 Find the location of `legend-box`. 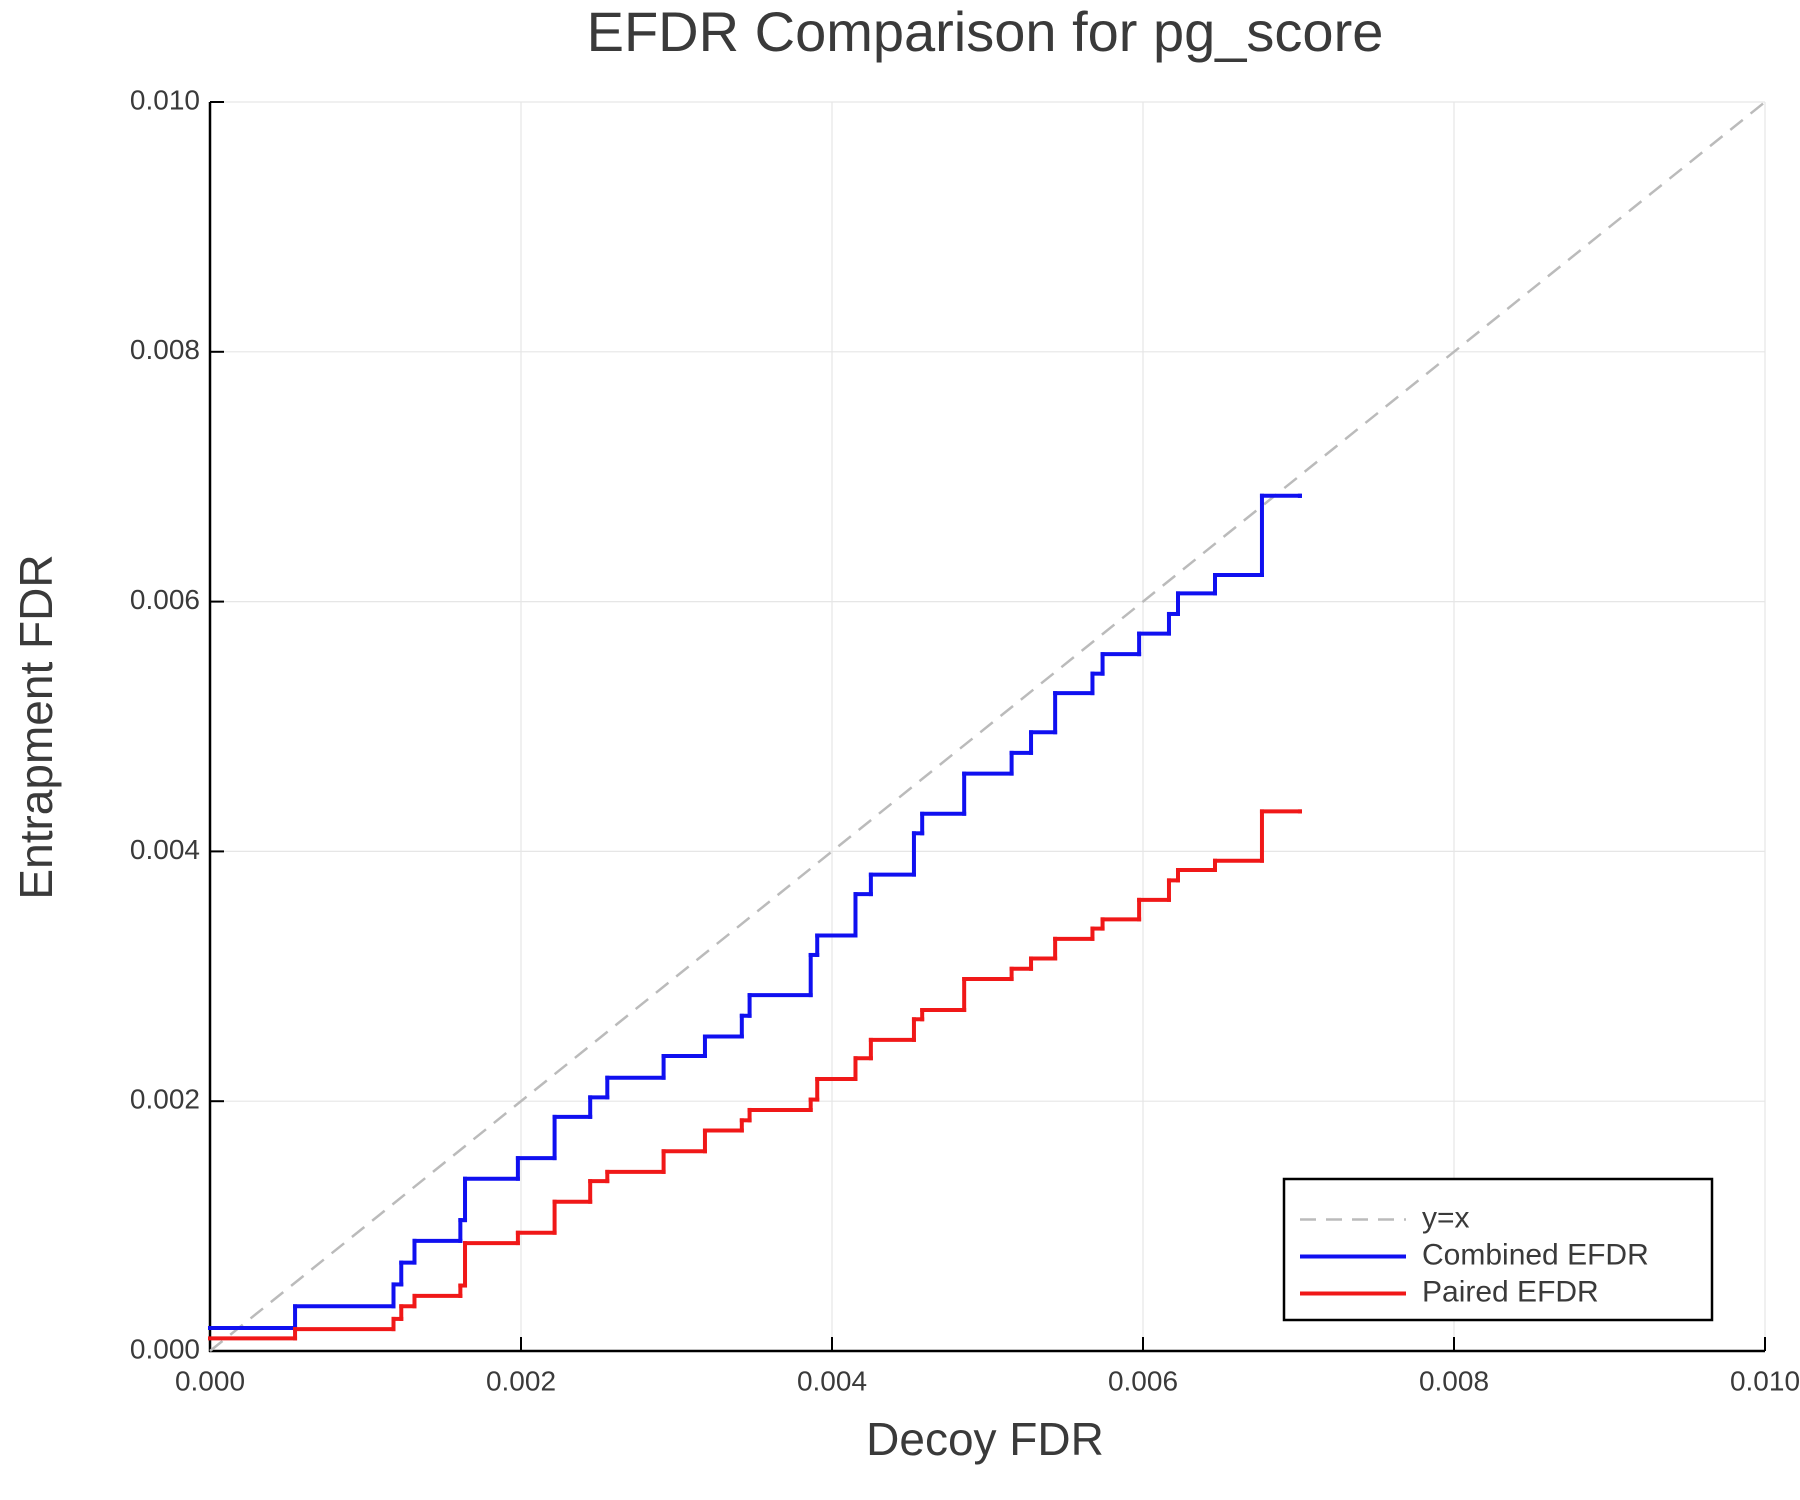

legend-box is located at coordinates (1498, 1249).